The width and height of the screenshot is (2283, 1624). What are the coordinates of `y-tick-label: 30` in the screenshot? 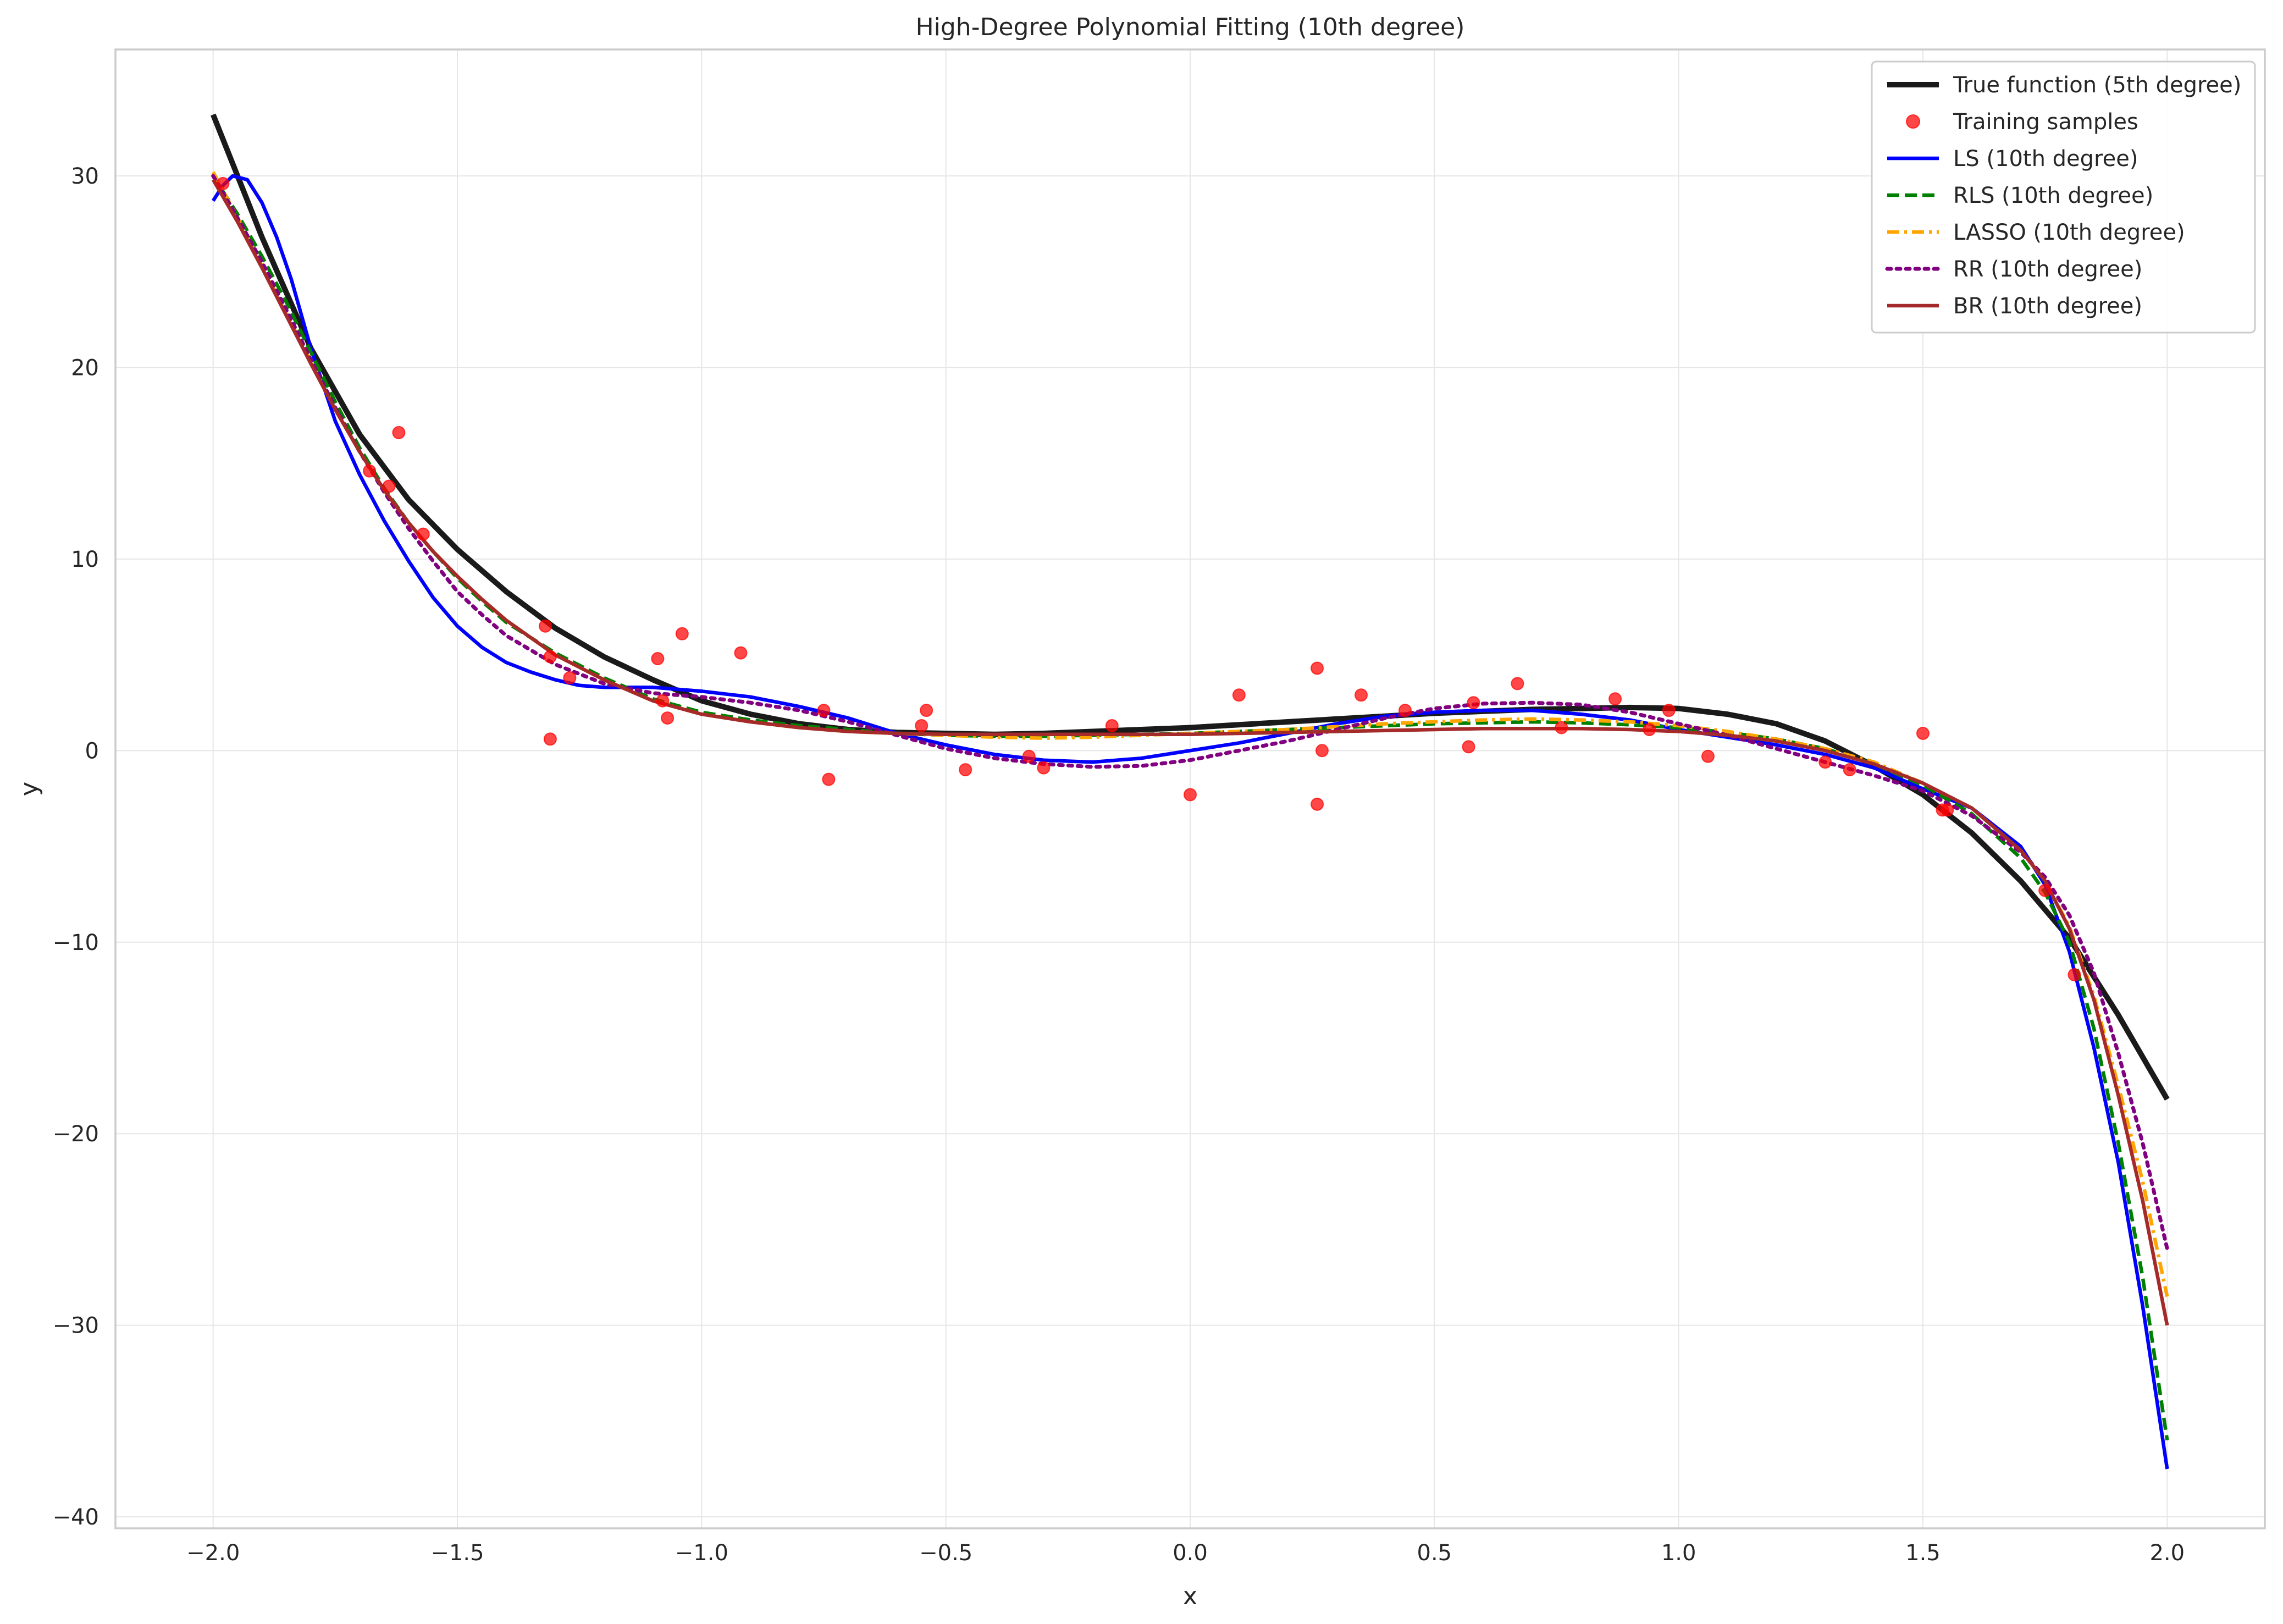 It's located at (85, 176).